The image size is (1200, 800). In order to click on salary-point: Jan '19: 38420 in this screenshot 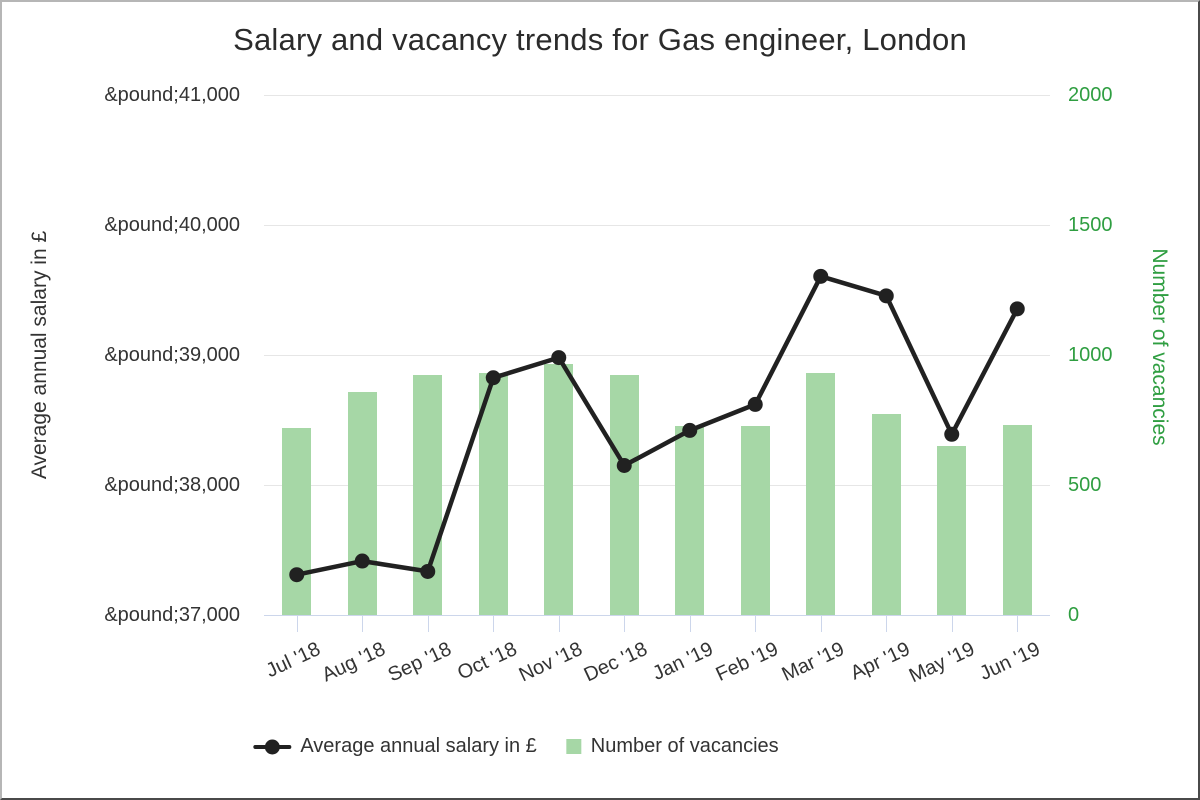, I will do `click(690, 430)`.